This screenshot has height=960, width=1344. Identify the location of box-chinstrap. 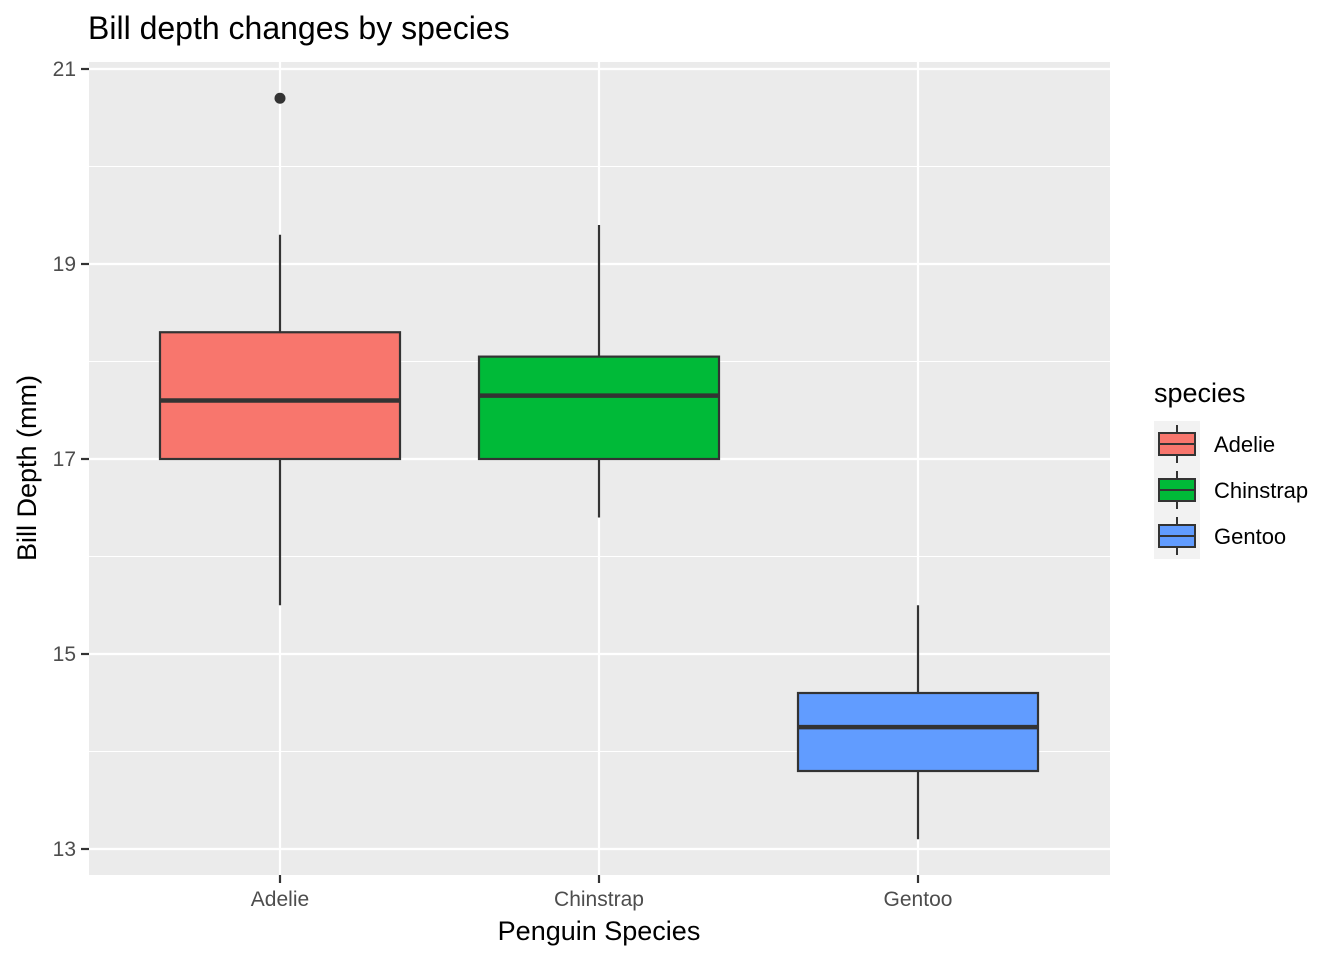
(599, 371).